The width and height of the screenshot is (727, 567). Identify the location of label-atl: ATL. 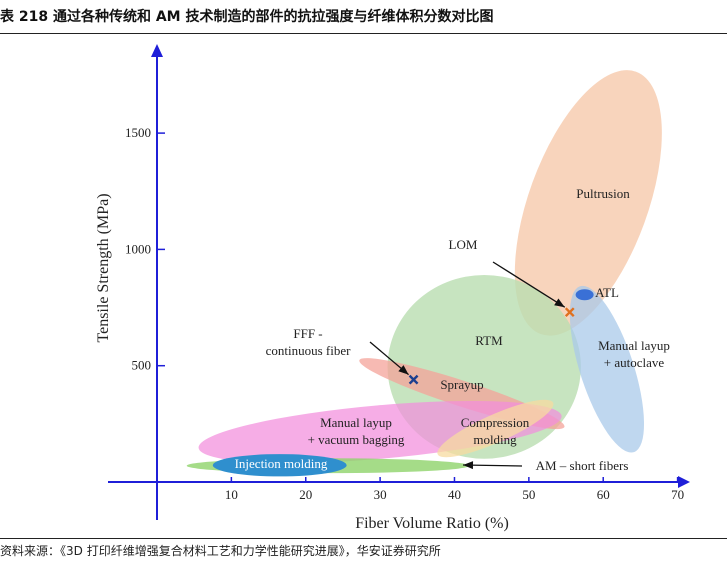
(607, 292).